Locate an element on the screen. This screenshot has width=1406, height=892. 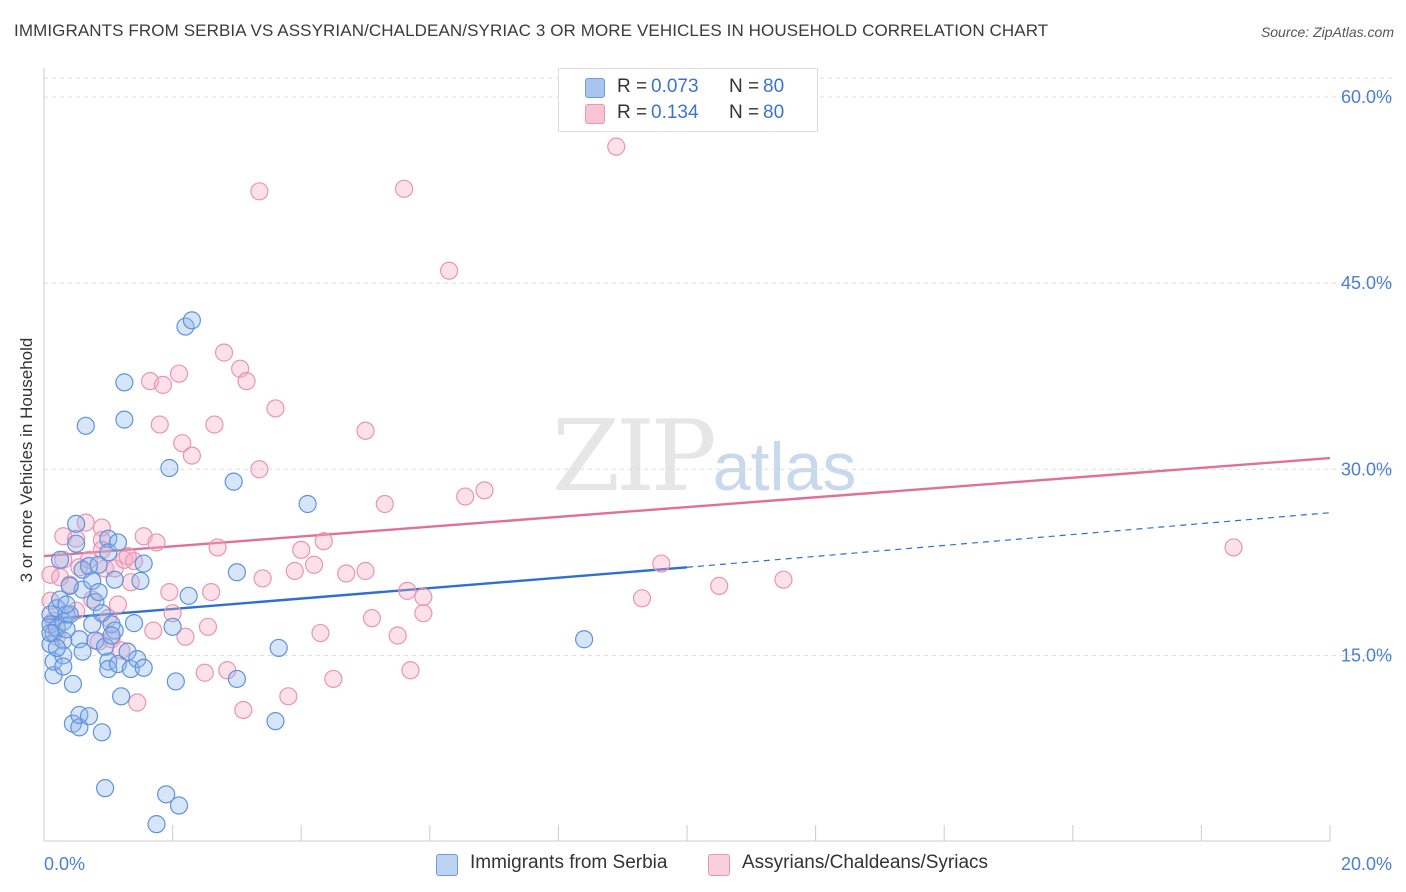
trendline-assyrian is located at coordinates (687, 507).